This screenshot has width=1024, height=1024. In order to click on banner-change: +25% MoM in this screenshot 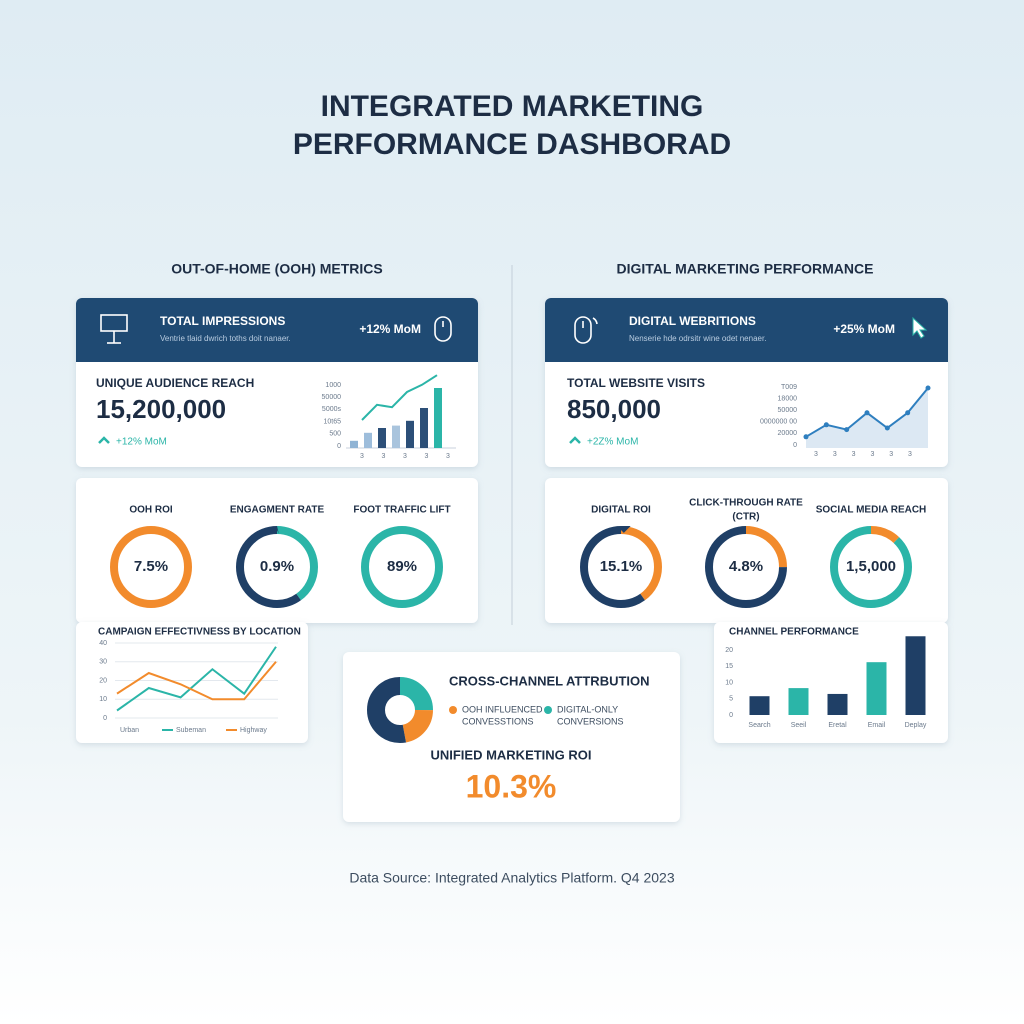, I will do `click(864, 329)`.